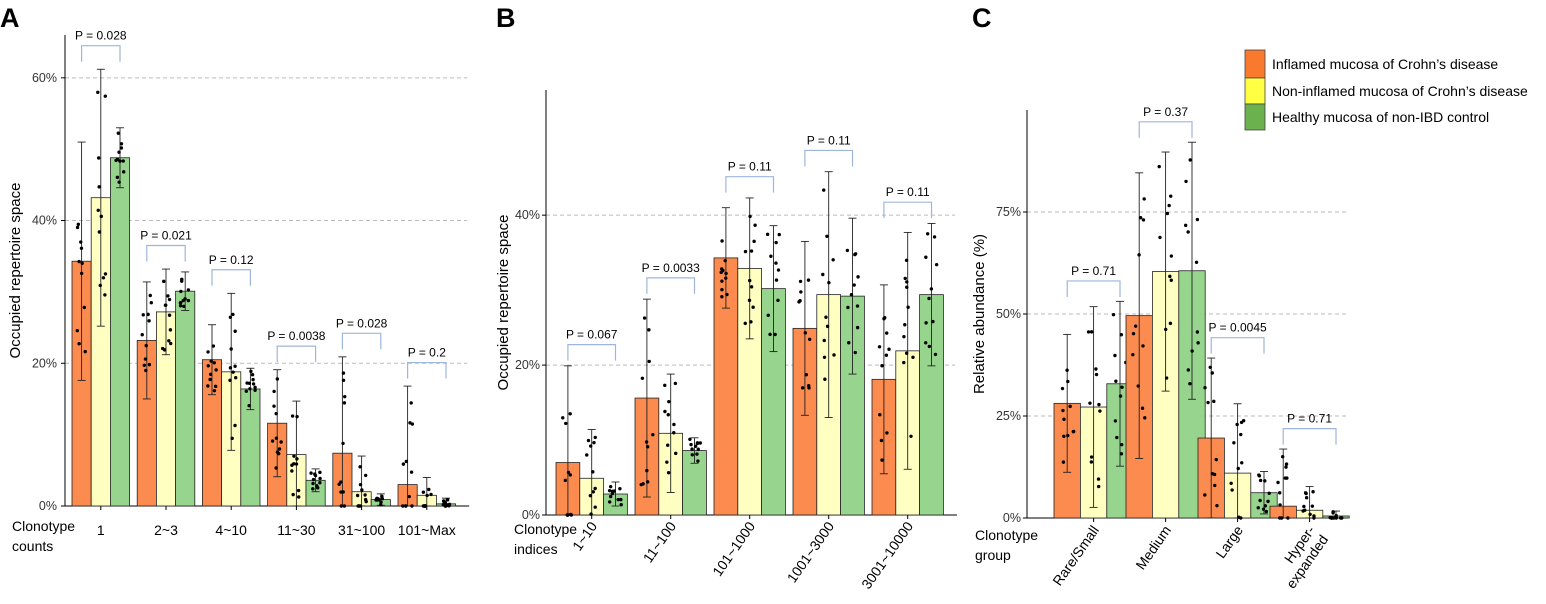 The image size is (1546, 604). What do you see at coordinates (1008, 314) in the screenshot?
I see `ytick-label-c-2: 50%` at bounding box center [1008, 314].